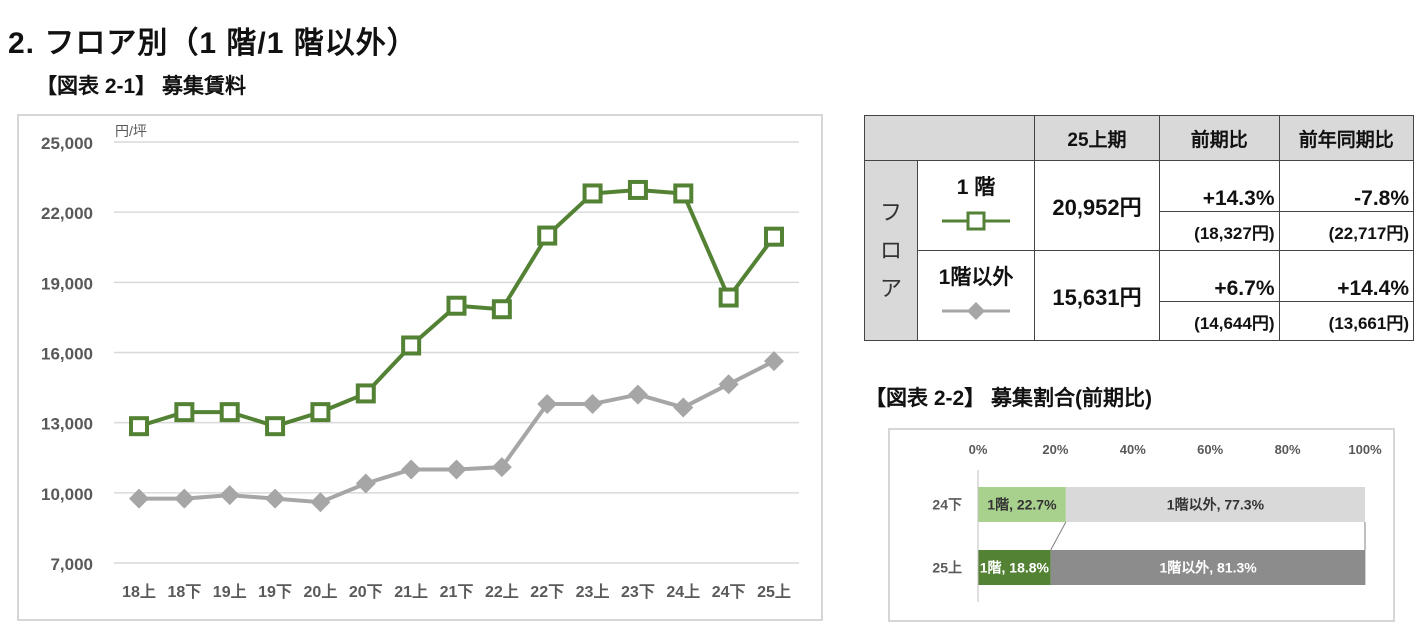 This screenshot has width=1425, height=631. Describe the element at coordinates (1210, 449) in the screenshot. I see `x-tick-label: 60%` at that location.